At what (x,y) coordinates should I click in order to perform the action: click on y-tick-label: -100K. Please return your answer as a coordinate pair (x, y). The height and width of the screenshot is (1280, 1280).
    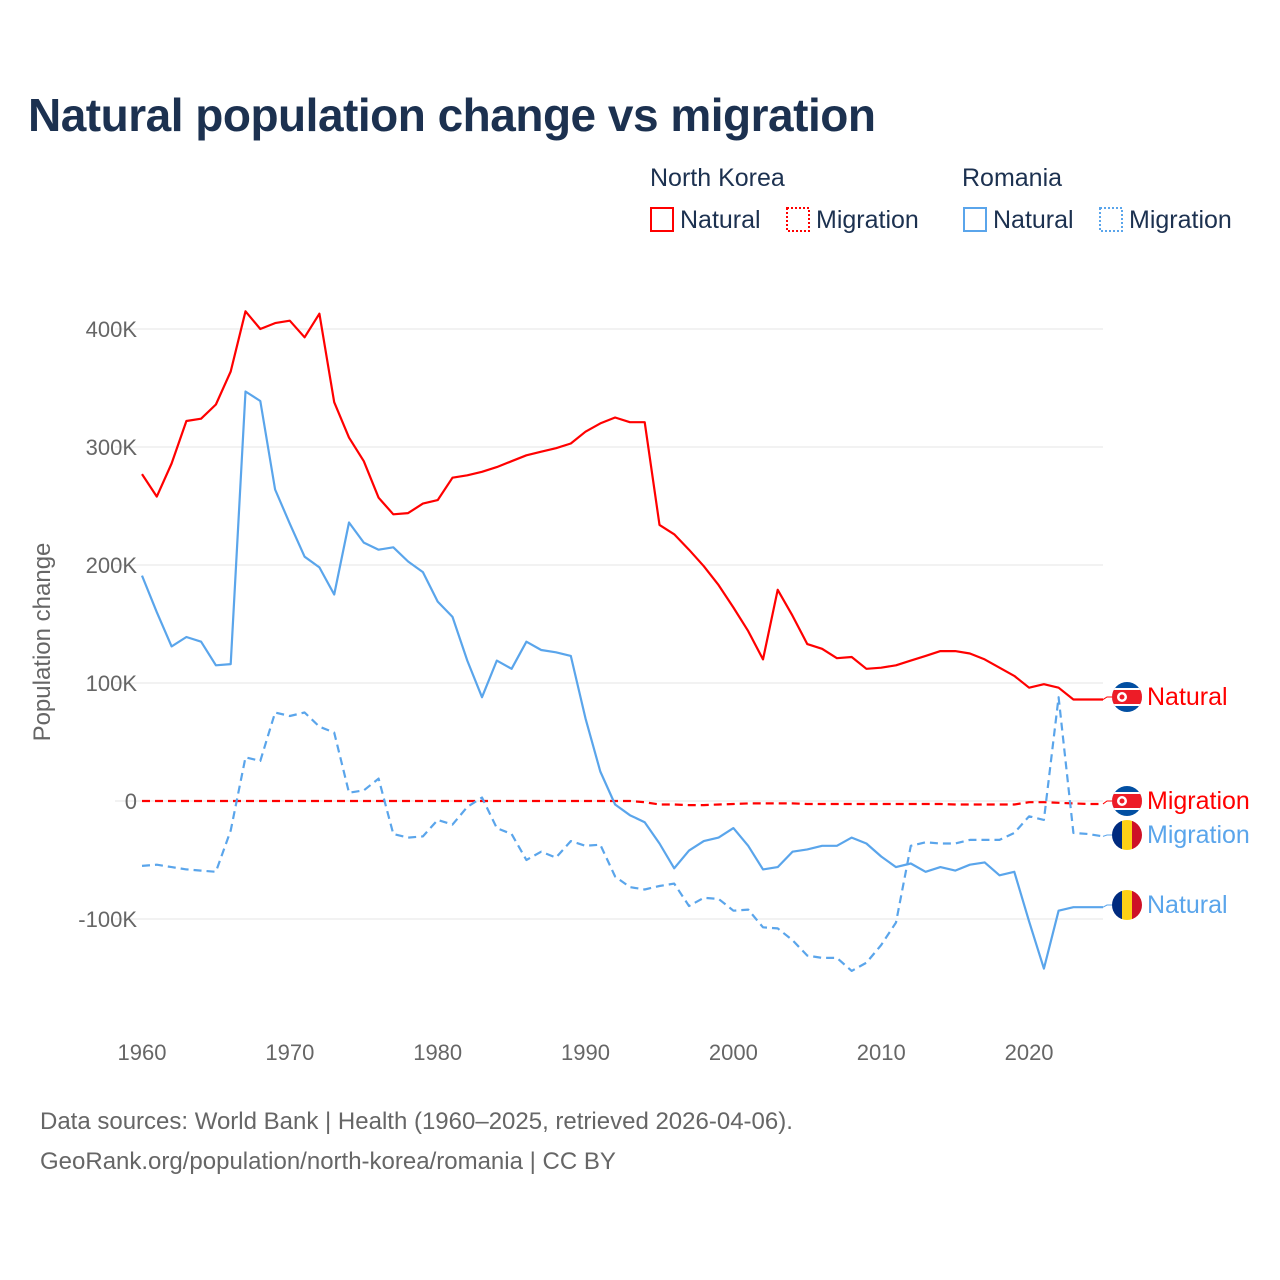
    Looking at the image, I should click on (107, 919).